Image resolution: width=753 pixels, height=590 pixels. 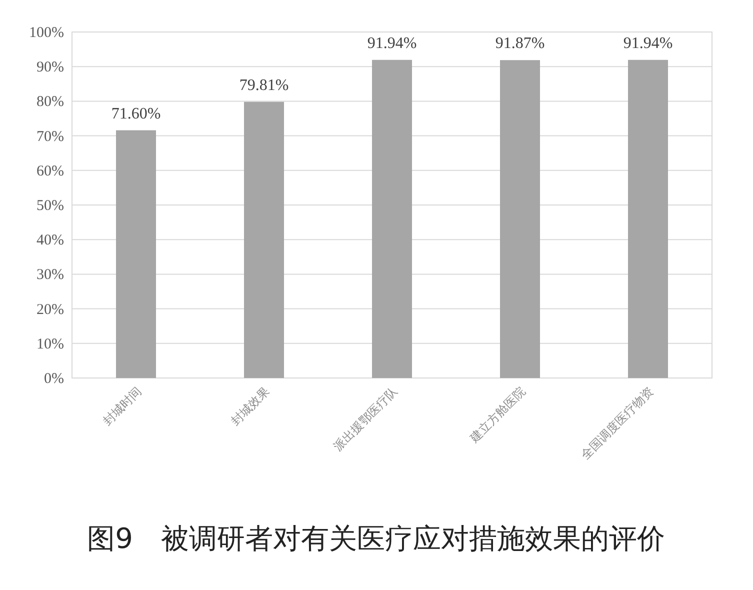 I want to click on x-tick-label: 派出援鄂医疗队, so click(x=365, y=419).